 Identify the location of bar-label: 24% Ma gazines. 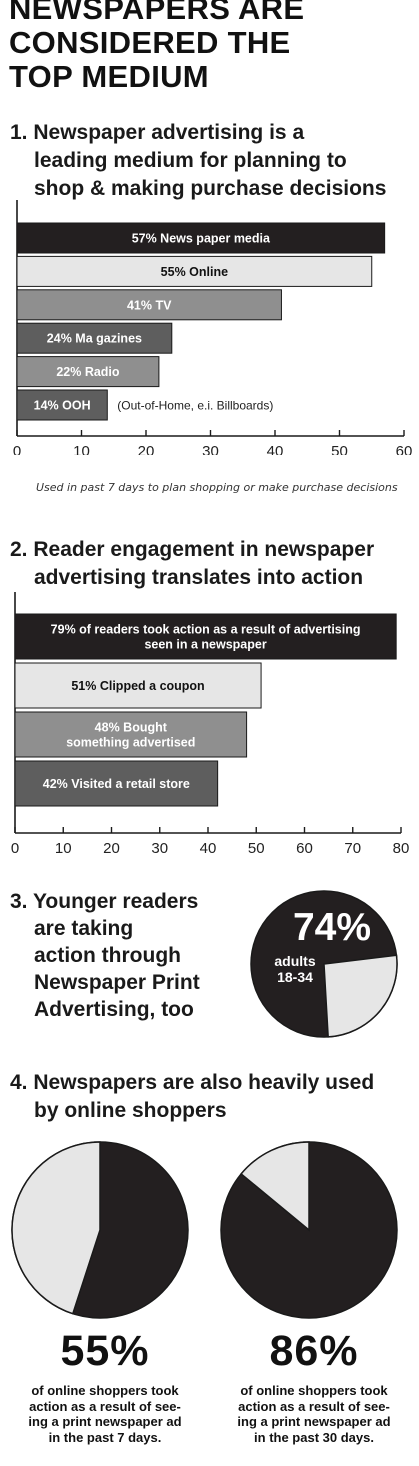
(94, 339).